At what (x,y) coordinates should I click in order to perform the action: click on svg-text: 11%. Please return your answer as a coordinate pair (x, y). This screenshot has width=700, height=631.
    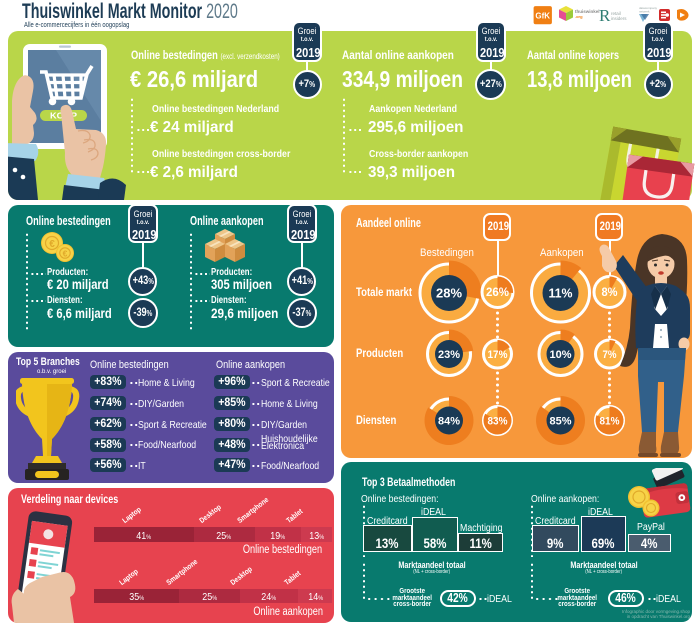
    Looking at the image, I should click on (561, 293).